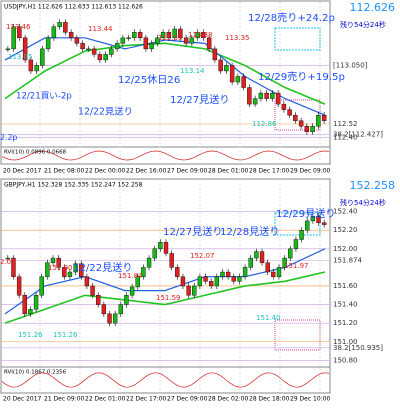  I want to click on price-axis-label: 112.52, so click(345, 124).